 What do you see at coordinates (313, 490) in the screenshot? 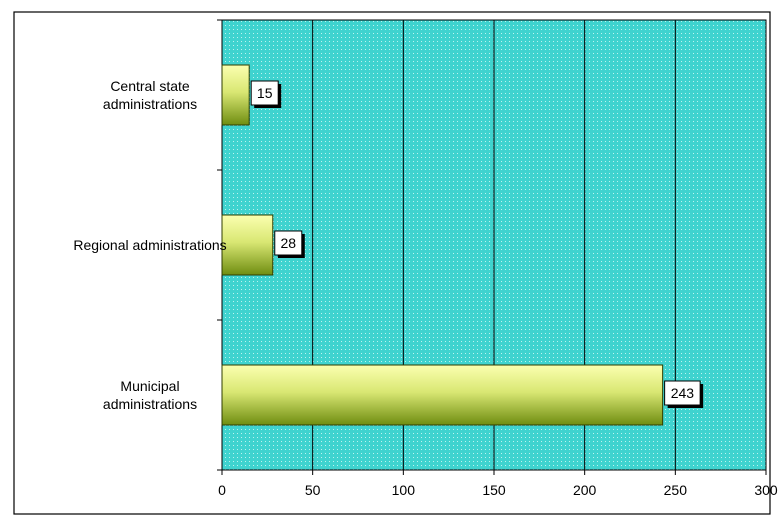
I see `x-tick-label-50: 50` at bounding box center [313, 490].